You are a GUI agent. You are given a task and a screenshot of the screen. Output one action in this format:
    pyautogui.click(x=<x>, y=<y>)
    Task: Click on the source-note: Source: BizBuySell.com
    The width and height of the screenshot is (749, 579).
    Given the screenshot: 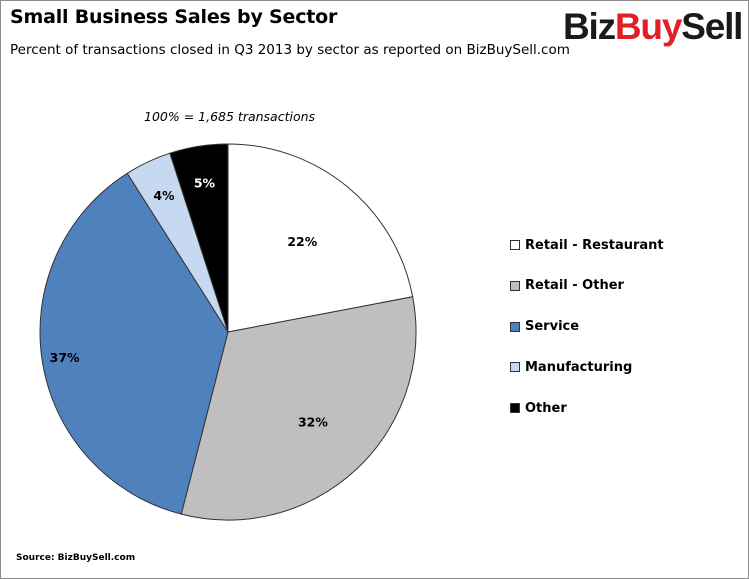 What is the action you would take?
    pyautogui.click(x=76, y=558)
    